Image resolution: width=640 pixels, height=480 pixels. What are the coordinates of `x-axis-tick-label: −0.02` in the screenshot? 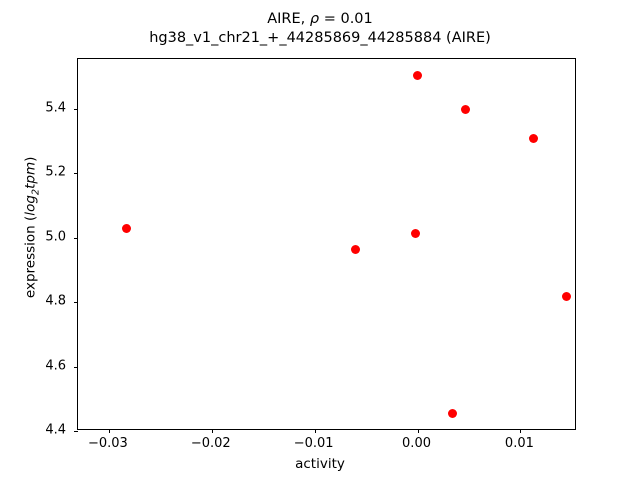 It's located at (210, 443).